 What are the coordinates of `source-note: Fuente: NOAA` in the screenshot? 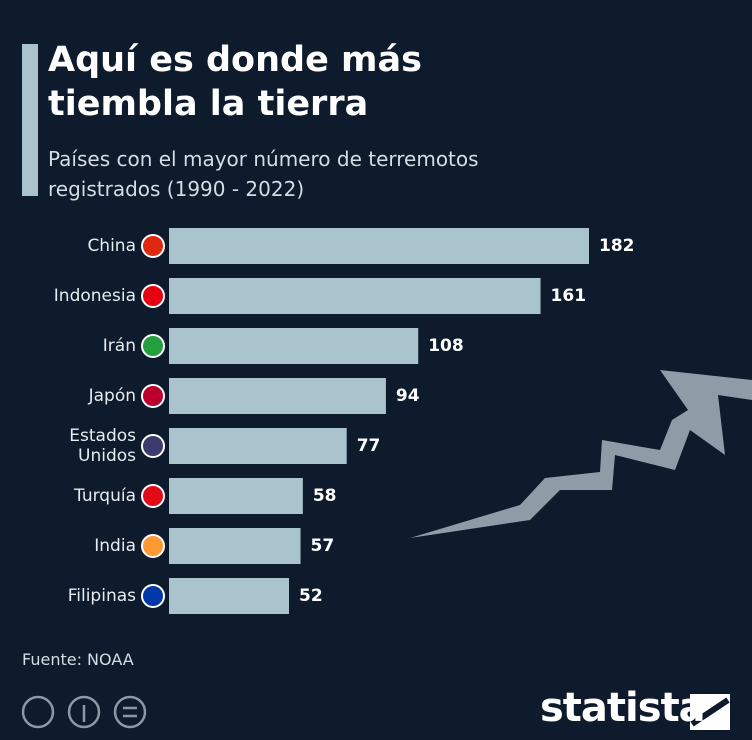 It's located at (78, 659).